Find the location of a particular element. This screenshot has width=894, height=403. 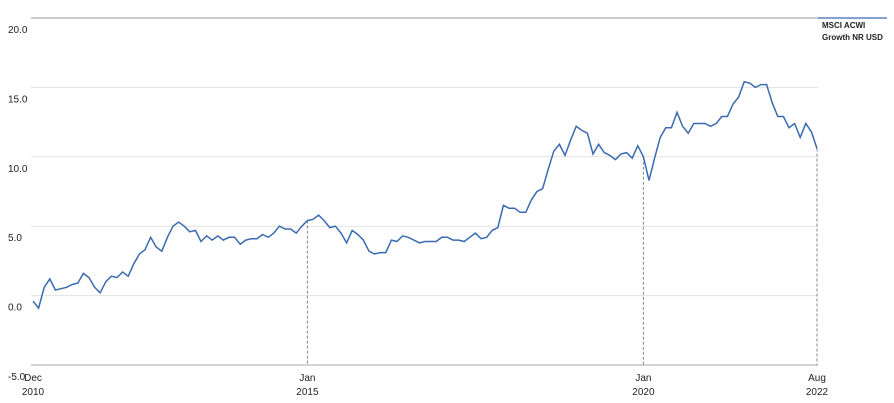

y-tick-label: 0.0 is located at coordinates (15, 308).